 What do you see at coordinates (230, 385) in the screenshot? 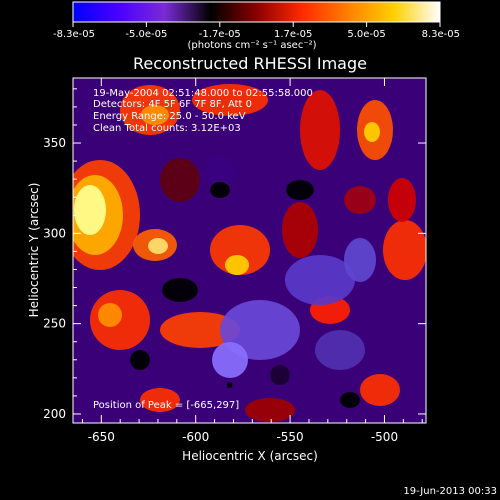
I see `peak-marker` at bounding box center [230, 385].